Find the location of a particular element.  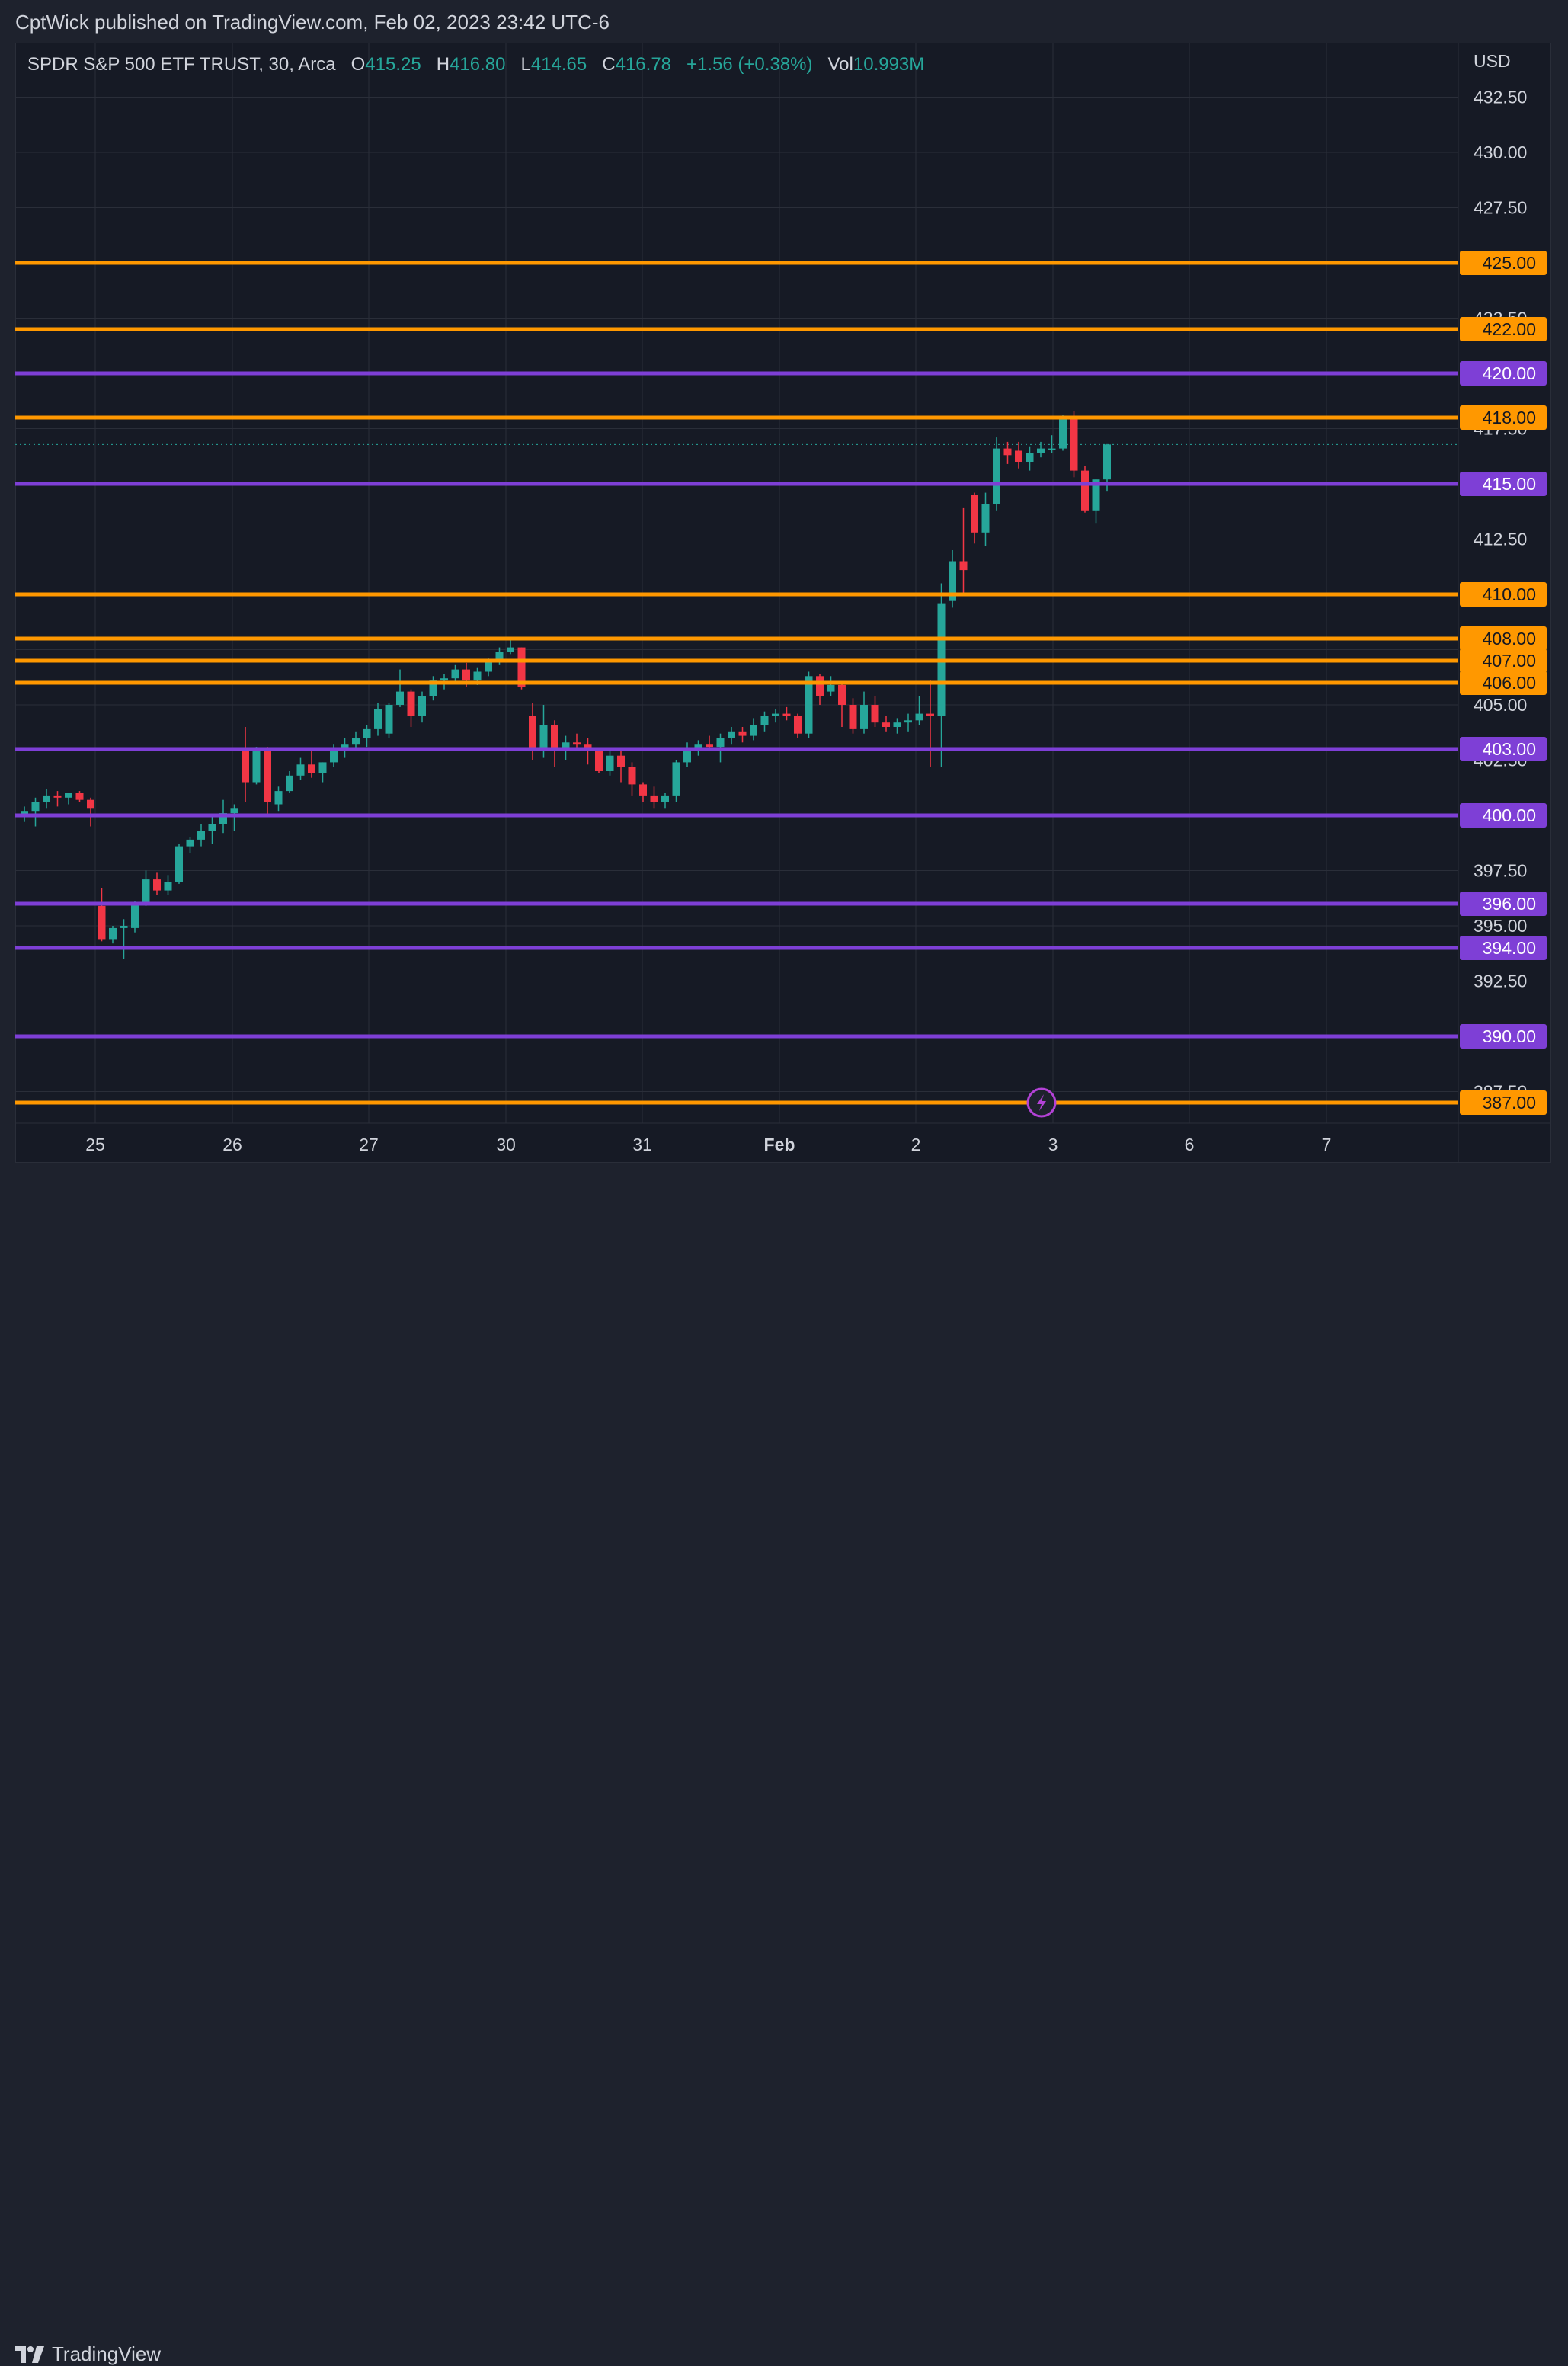

level-tag-403.00 is located at coordinates (1503, 749).